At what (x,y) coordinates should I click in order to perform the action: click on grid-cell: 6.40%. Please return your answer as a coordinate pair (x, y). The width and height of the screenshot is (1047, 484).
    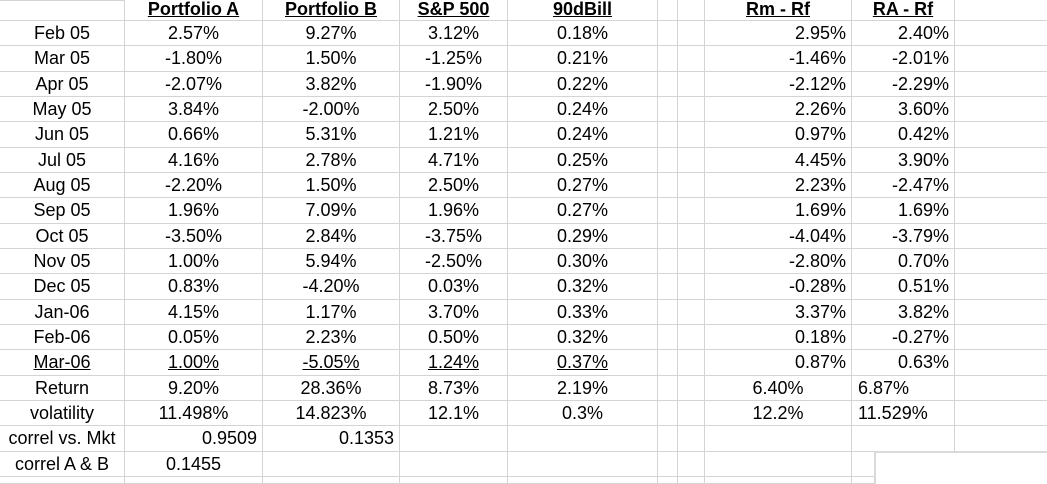
    Looking at the image, I should click on (778, 388).